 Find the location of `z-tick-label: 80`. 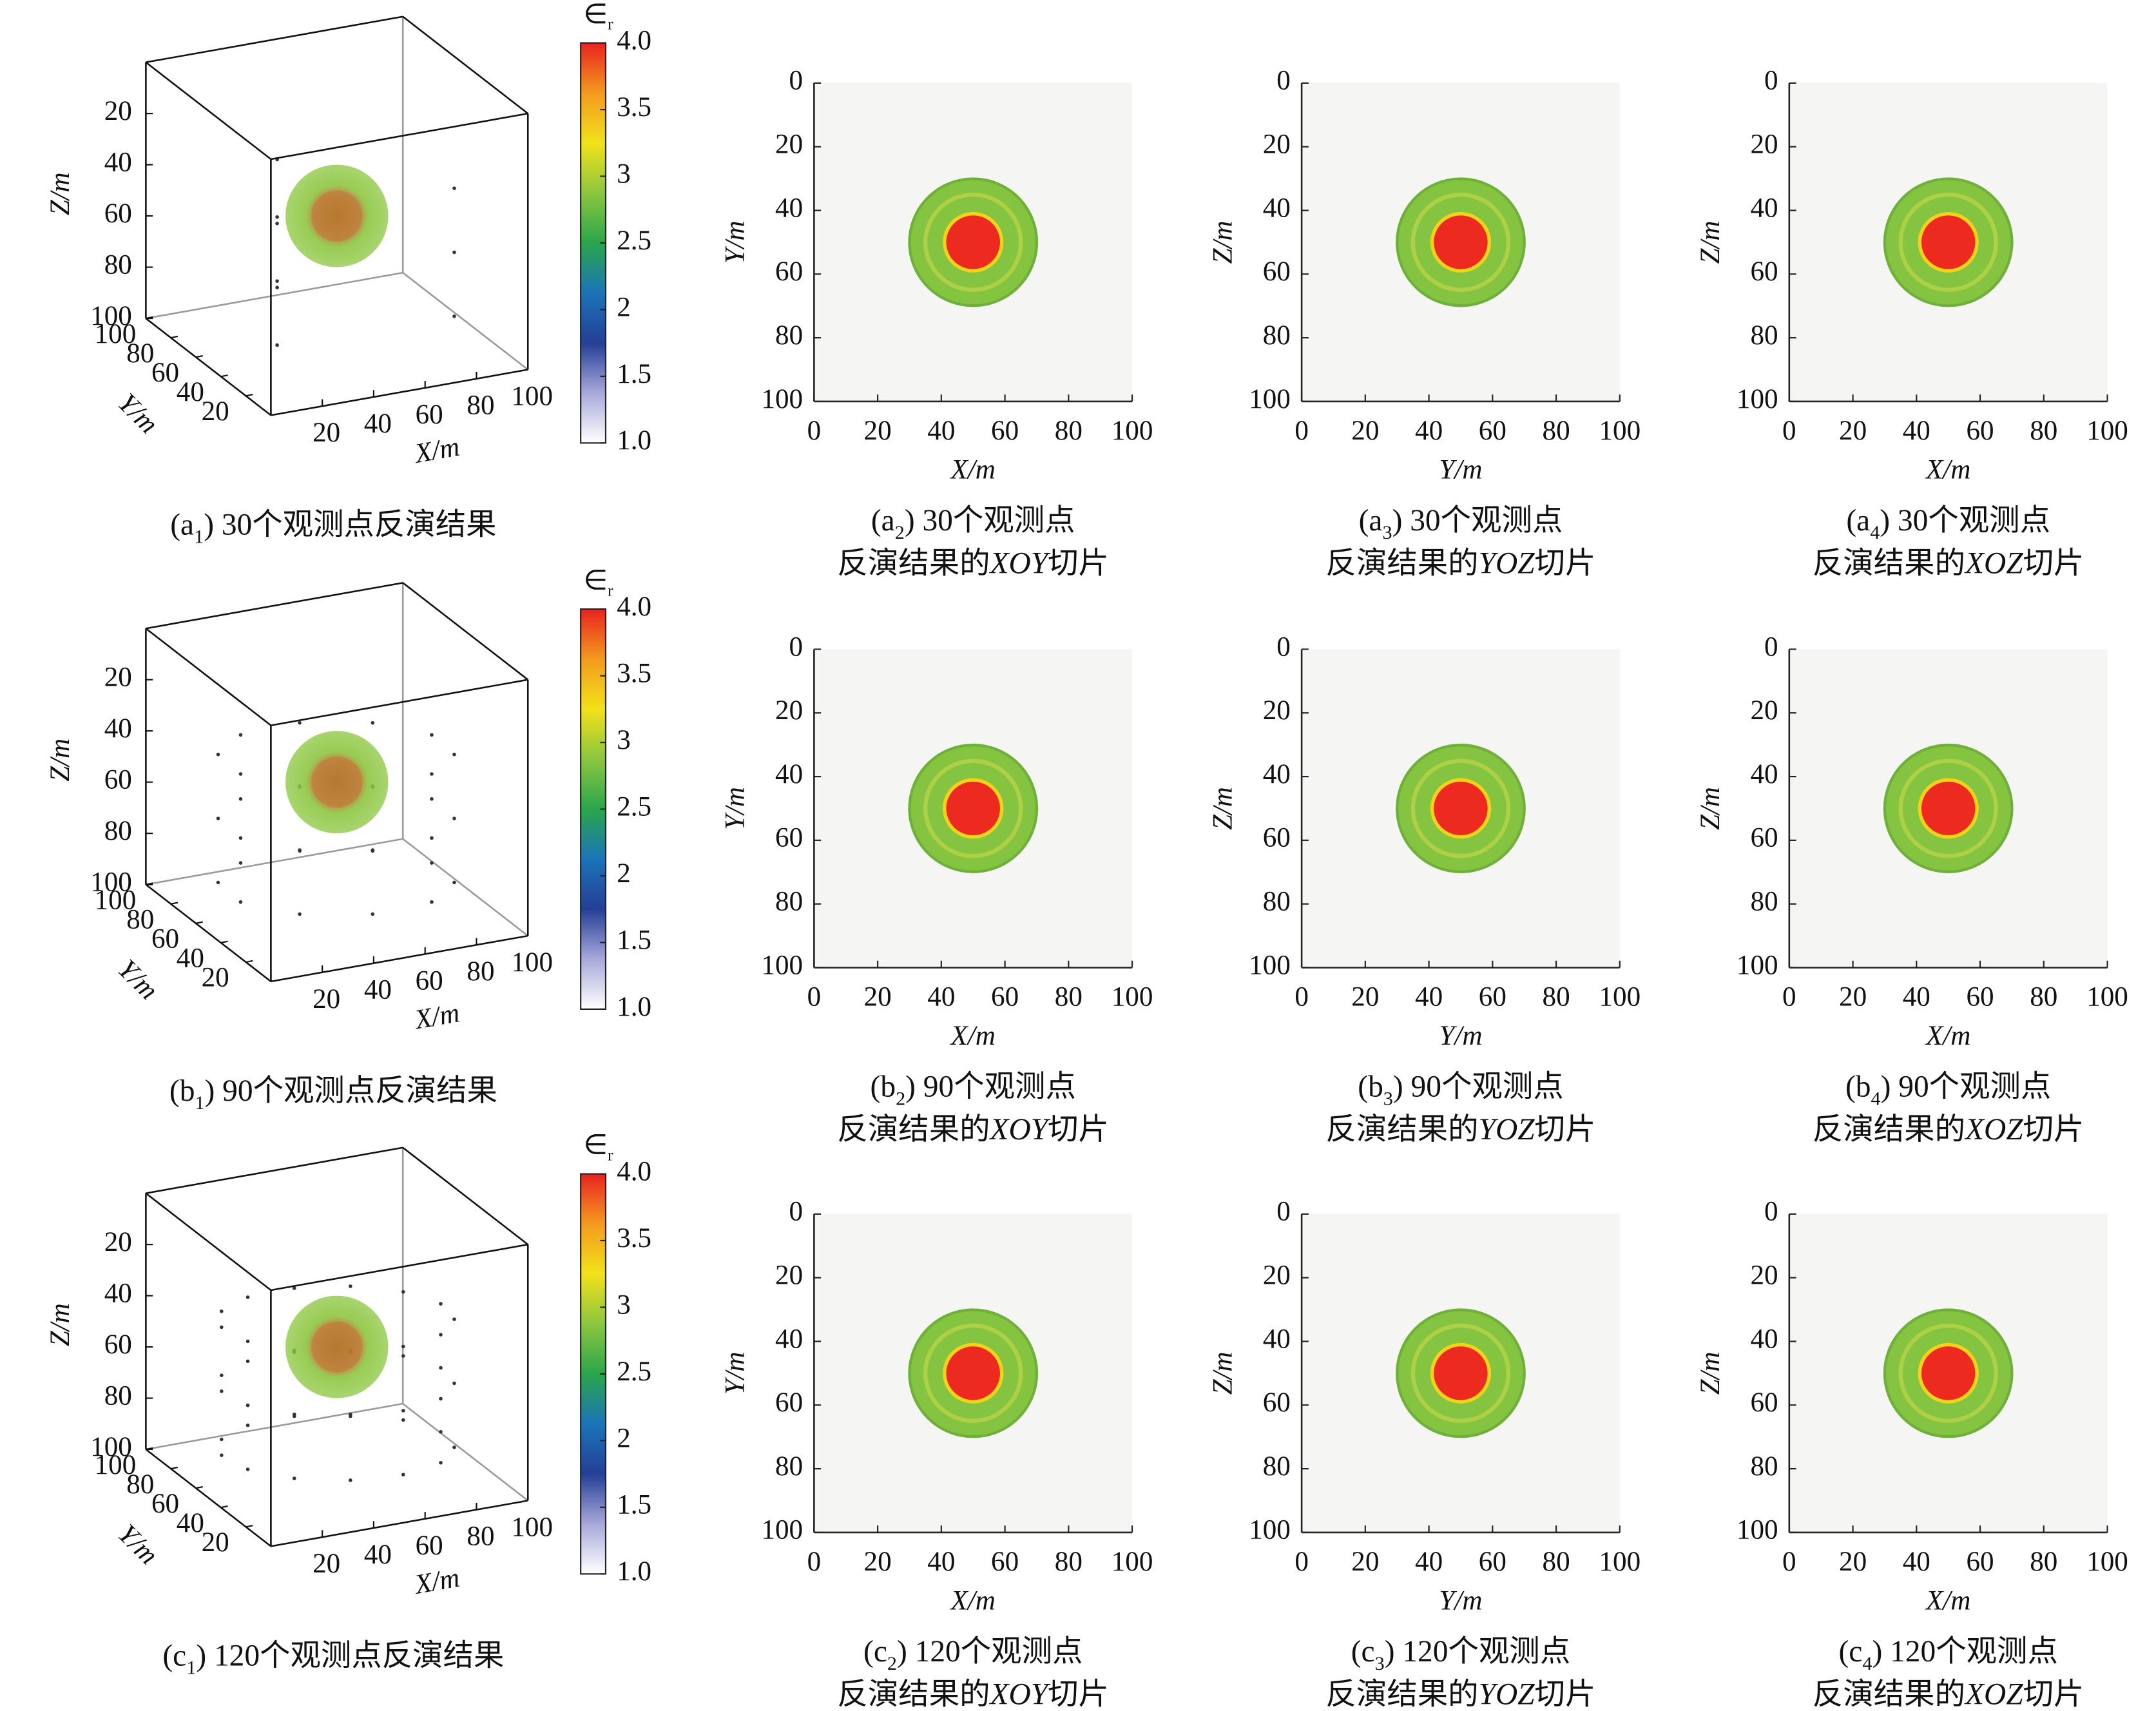

z-tick-label: 80 is located at coordinates (118, 264).